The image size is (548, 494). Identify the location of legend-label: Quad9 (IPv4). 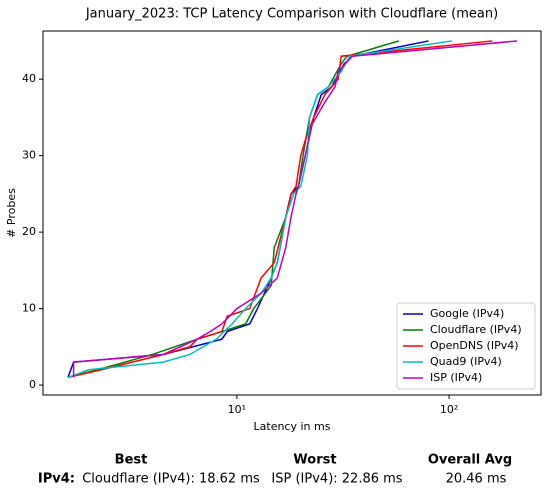
(466, 361).